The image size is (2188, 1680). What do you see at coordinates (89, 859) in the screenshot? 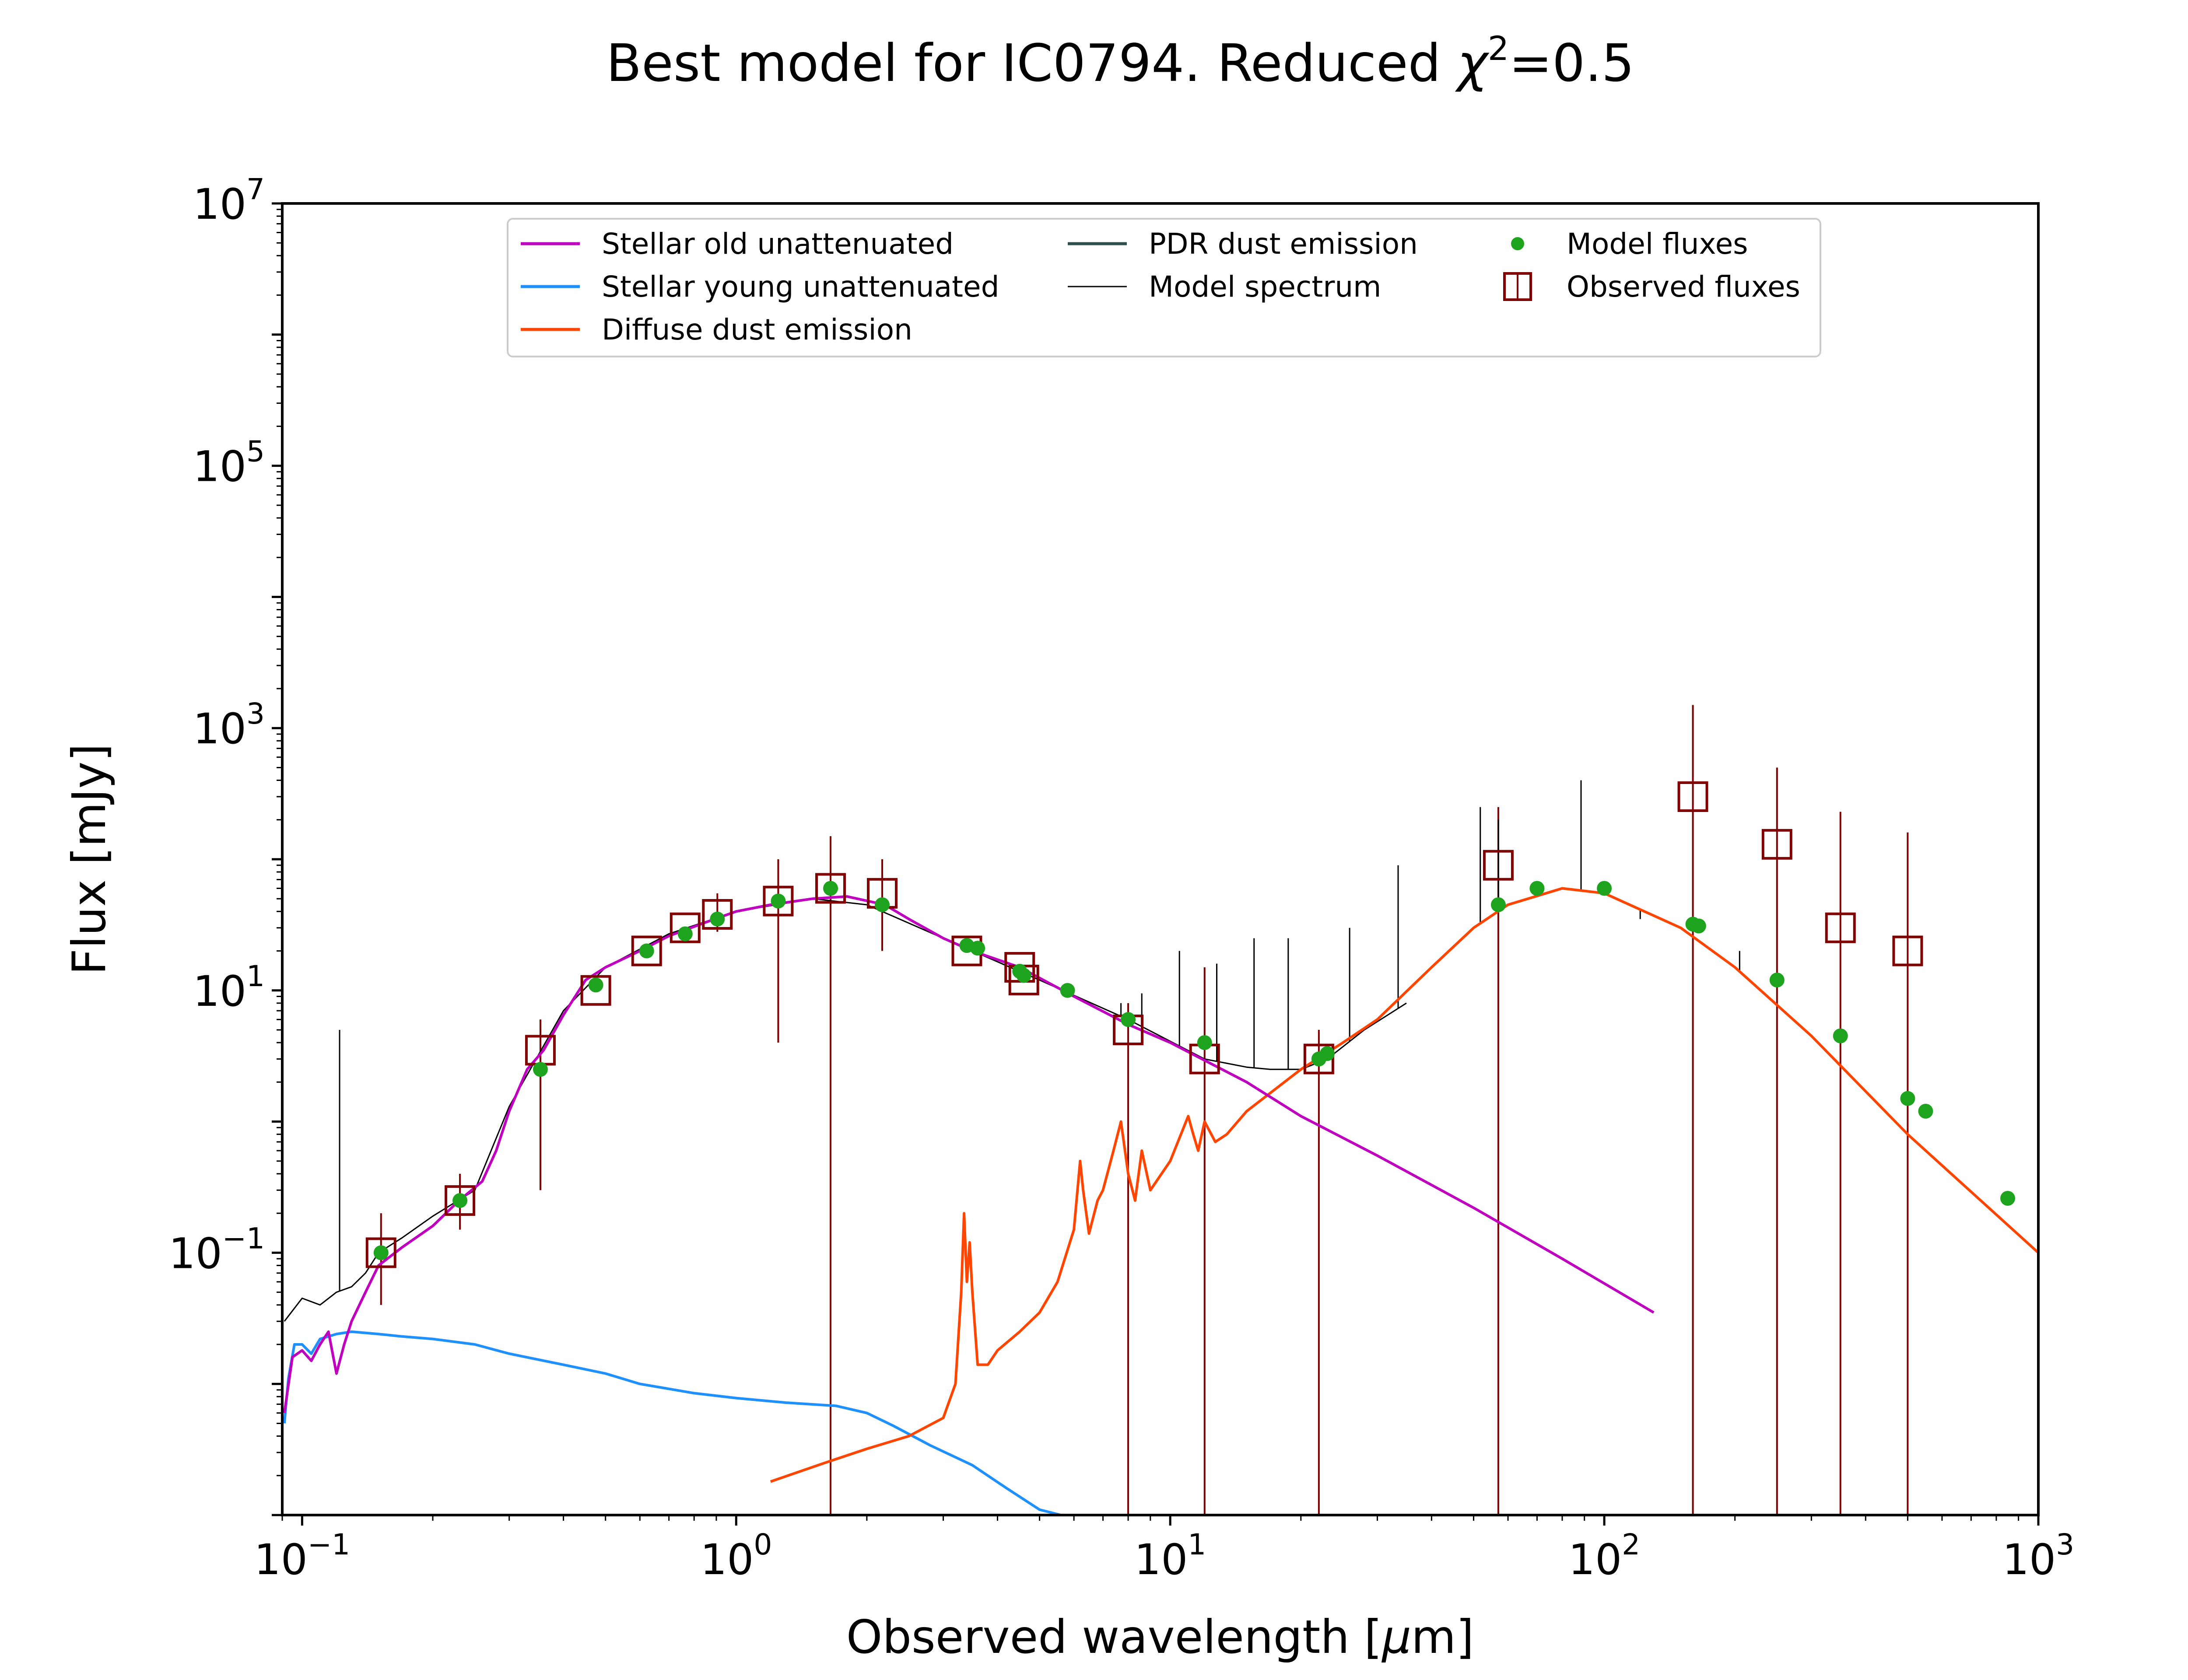
I see `y-axis-label: Flux [mJy]` at bounding box center [89, 859].